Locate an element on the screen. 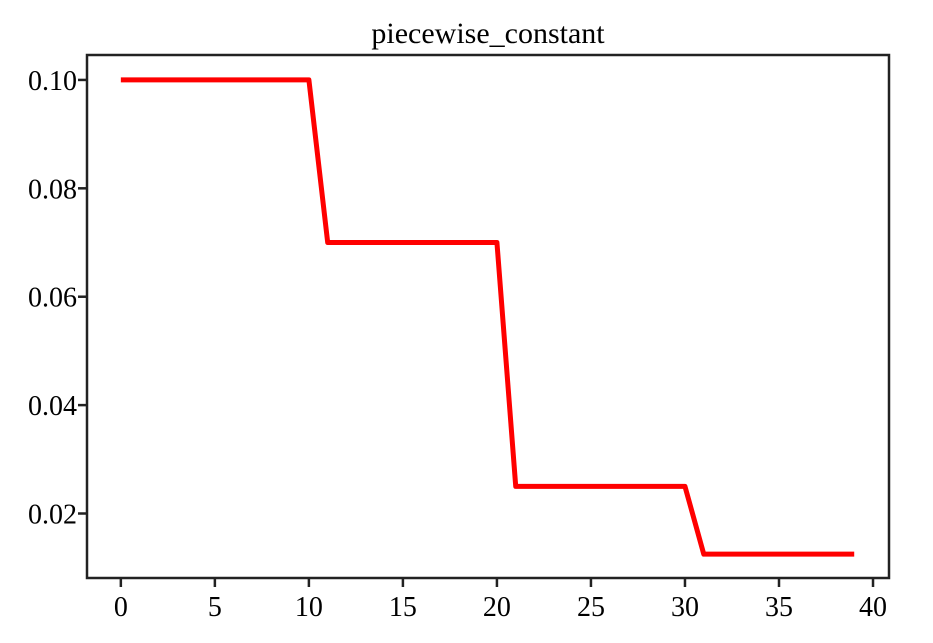  x-tick-label: 10 is located at coordinates (309, 607).